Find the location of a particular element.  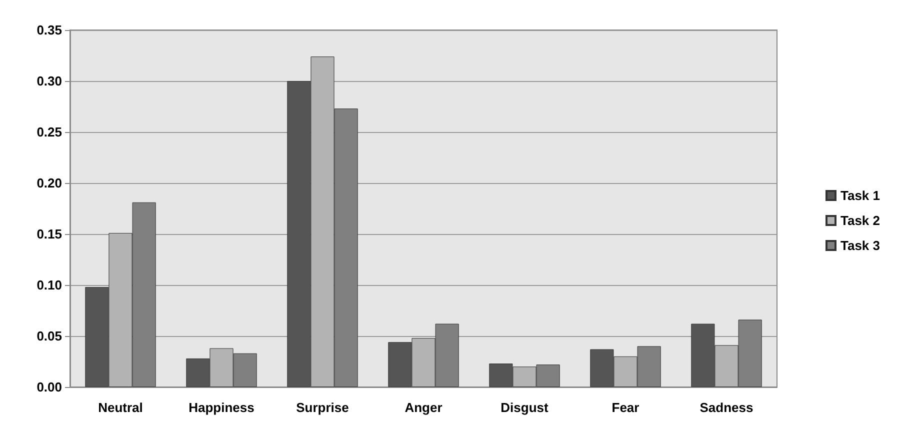

x-tick-label: Sadness is located at coordinates (727, 407).